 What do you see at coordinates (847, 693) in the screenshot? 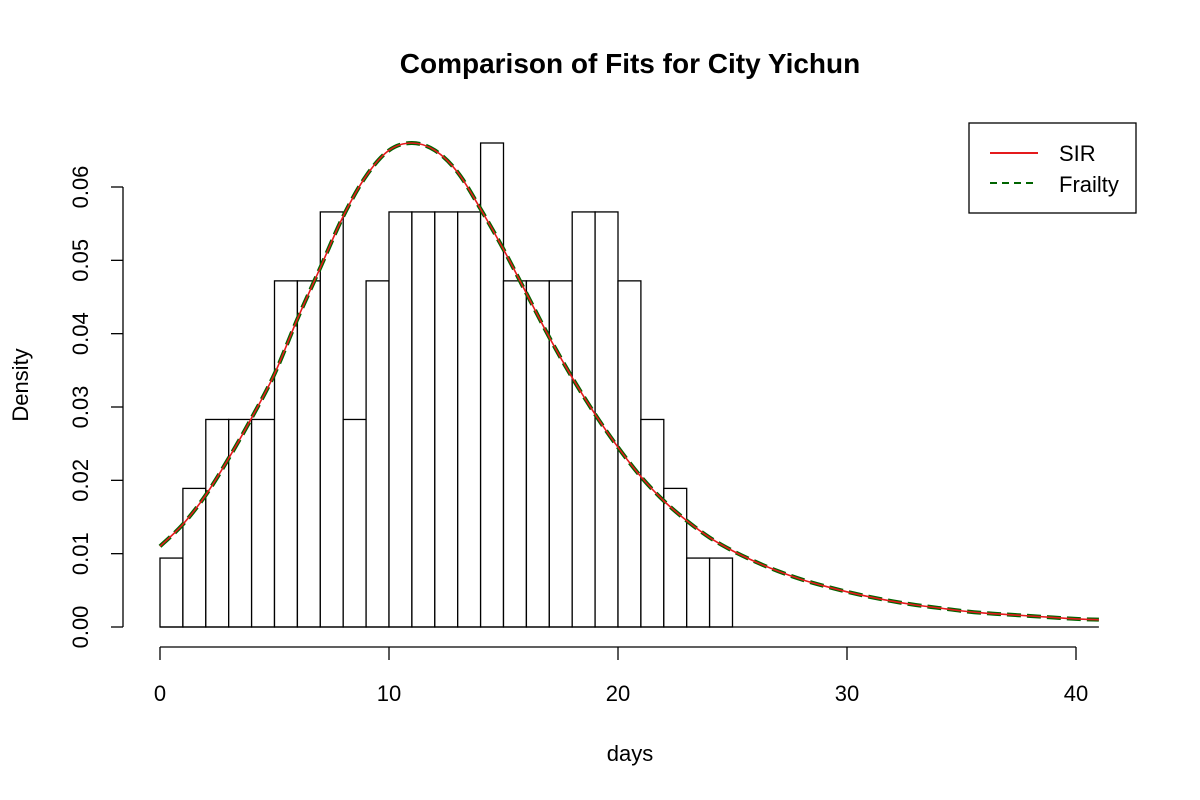
I see `x-tick-label: 30` at bounding box center [847, 693].